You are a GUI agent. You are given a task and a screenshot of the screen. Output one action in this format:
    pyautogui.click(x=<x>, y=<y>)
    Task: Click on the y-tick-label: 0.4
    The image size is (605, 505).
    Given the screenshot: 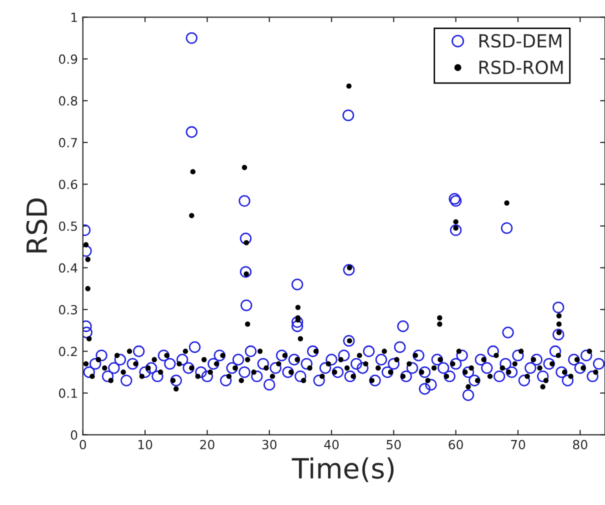 What is the action you would take?
    pyautogui.click(x=68, y=268)
    